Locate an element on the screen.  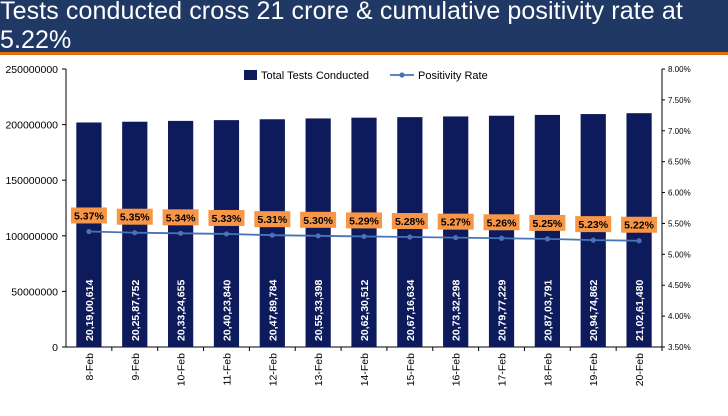
positivity-data-label: 5.28% is located at coordinates (410, 222).